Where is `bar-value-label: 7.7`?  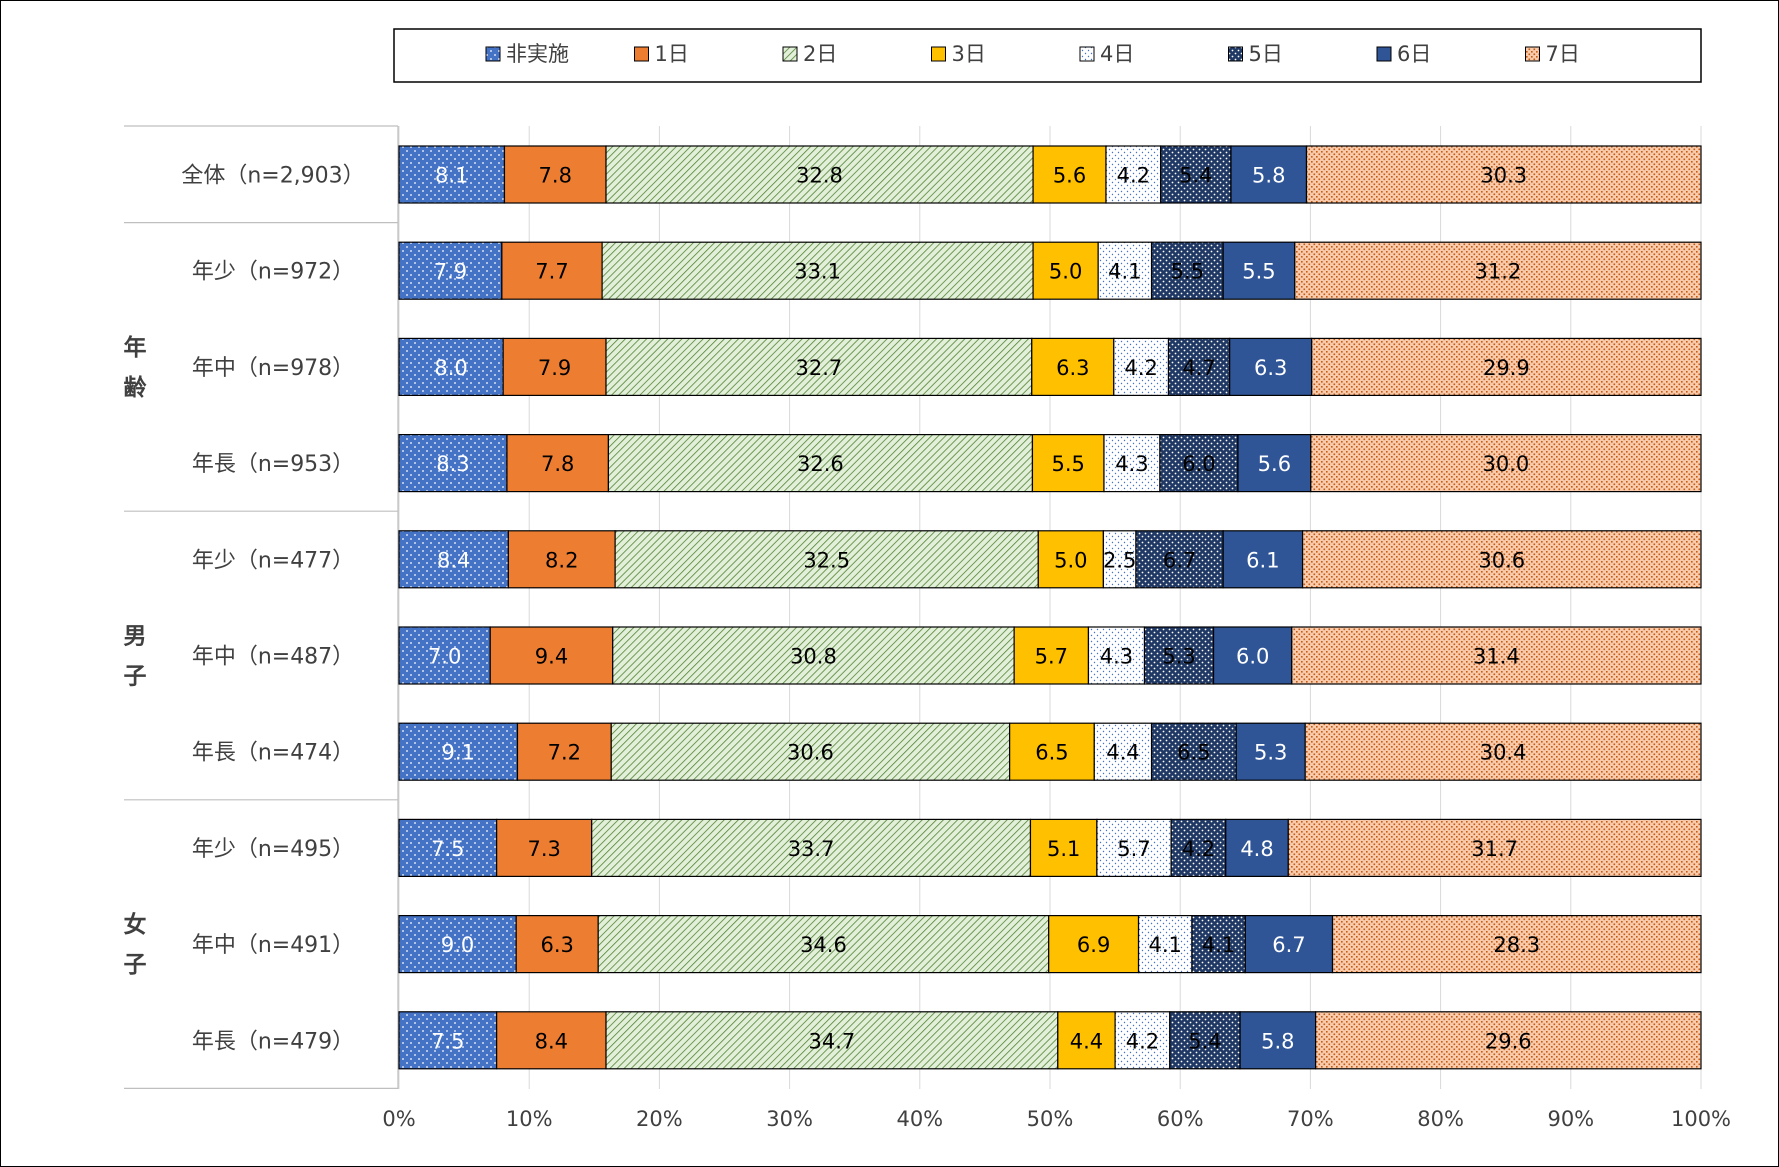 bar-value-label: 7.7 is located at coordinates (551, 272).